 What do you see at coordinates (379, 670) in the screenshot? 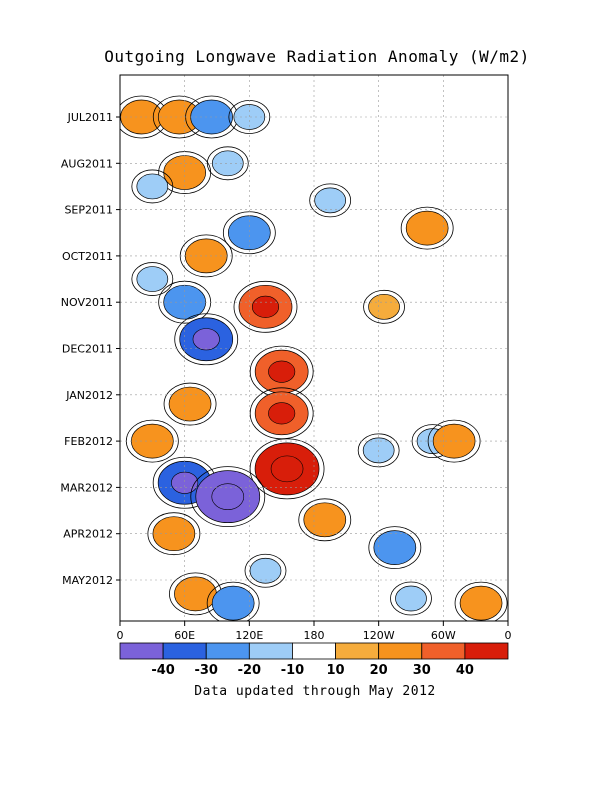
I see `colorbar-label: 20` at bounding box center [379, 670].